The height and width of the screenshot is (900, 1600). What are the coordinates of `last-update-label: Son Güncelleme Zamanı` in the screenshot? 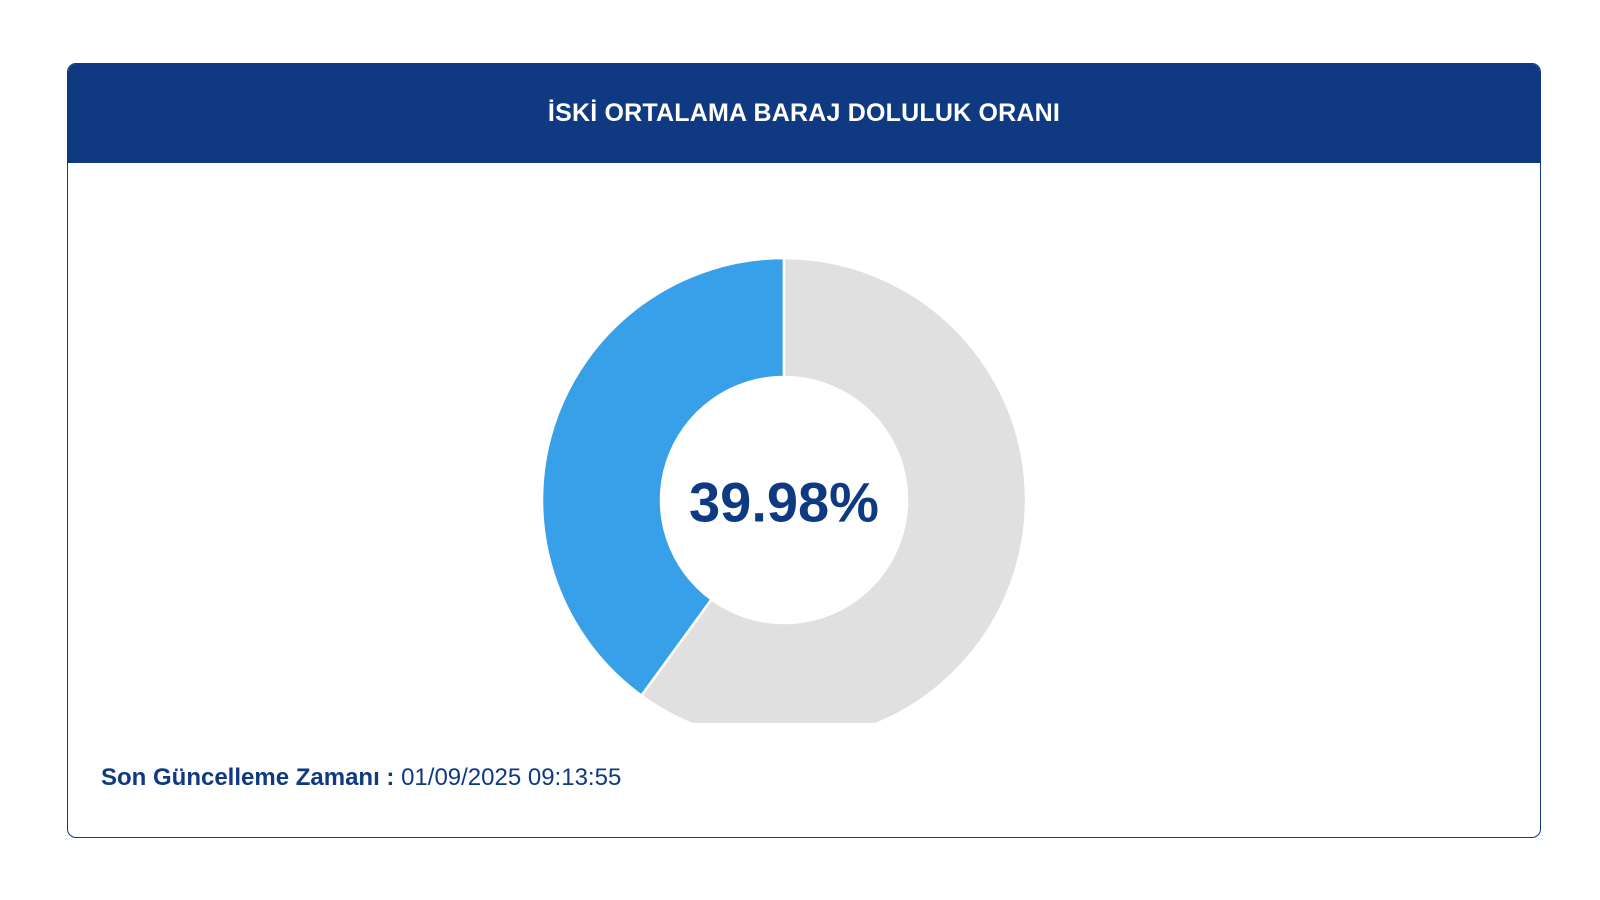 It's located at (240, 777).